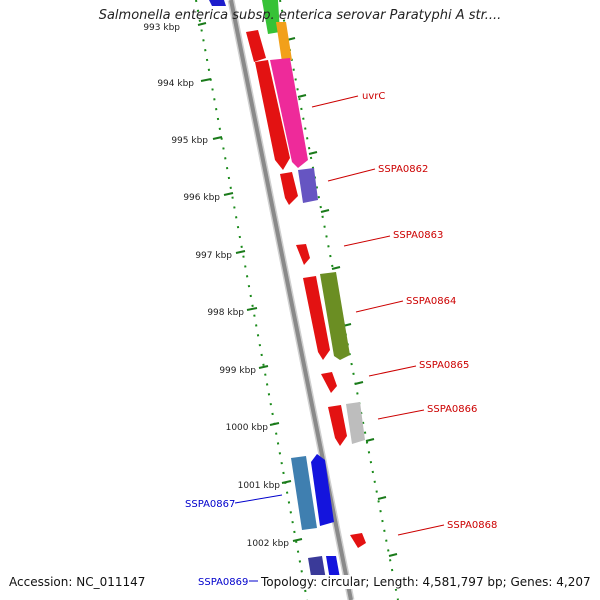 The height and width of the screenshot is (600, 600). What do you see at coordinates (431, 301) in the screenshot?
I see `gene-label-sspa0864: SSPA0864` at bounding box center [431, 301].